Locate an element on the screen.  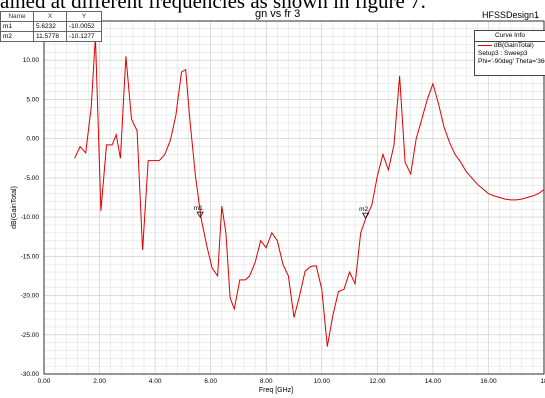
marker-x-cell: 11.5778 is located at coordinates (50, 36).